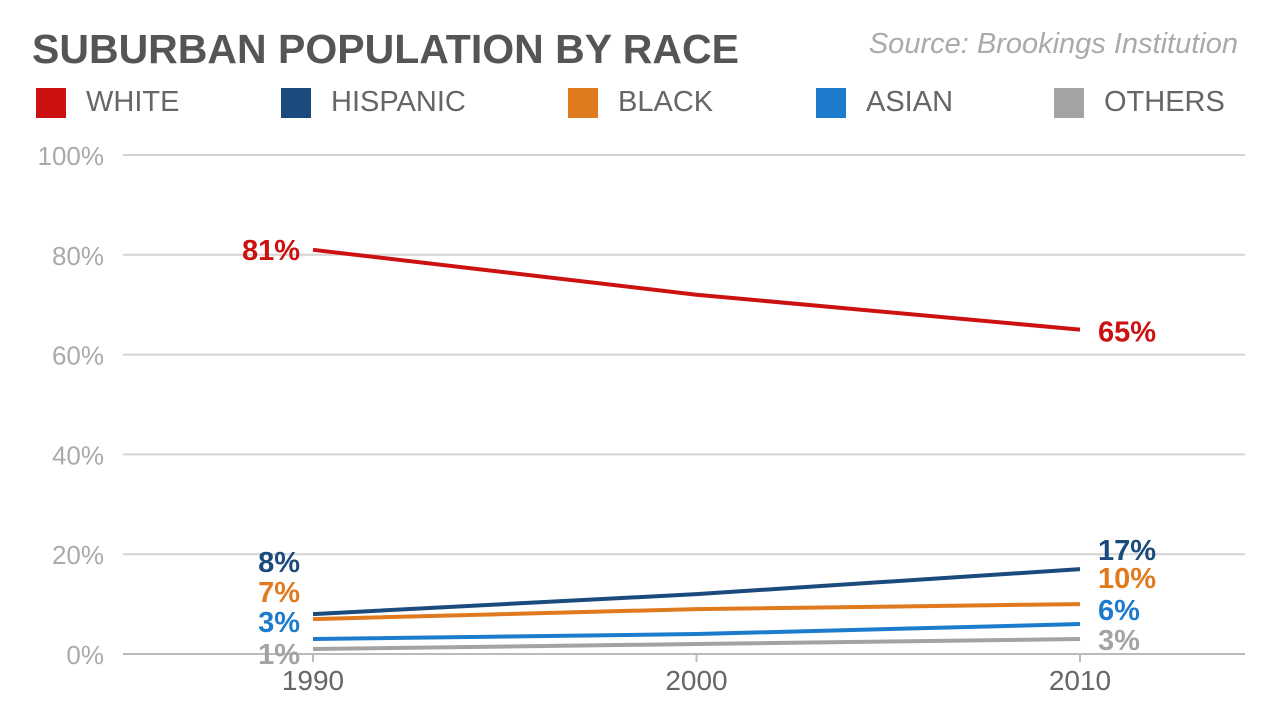 The image size is (1280, 720). I want to click on series-line-others, so click(696, 644).